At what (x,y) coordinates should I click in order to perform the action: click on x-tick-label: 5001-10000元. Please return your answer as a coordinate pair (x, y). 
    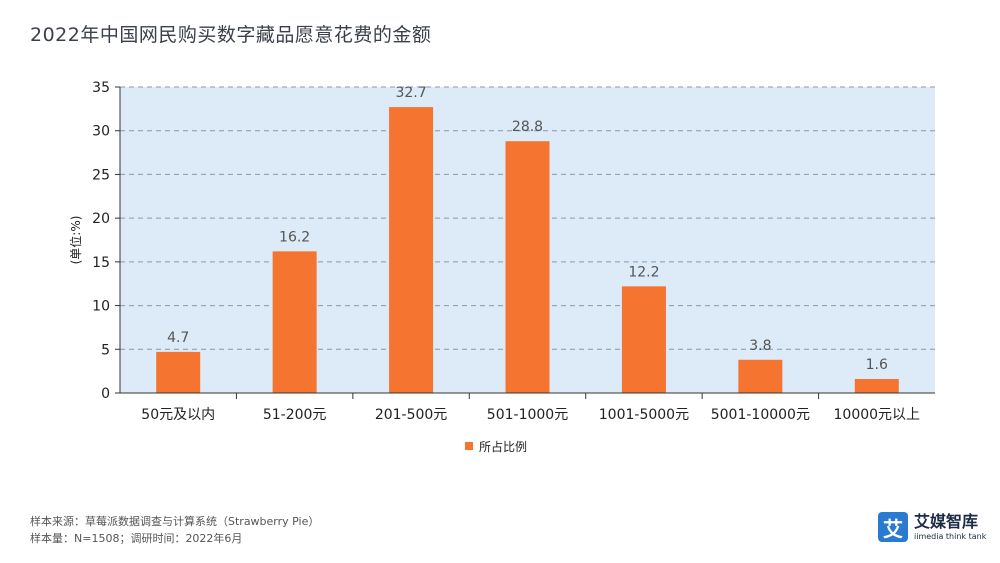
    Looking at the image, I should click on (760, 415).